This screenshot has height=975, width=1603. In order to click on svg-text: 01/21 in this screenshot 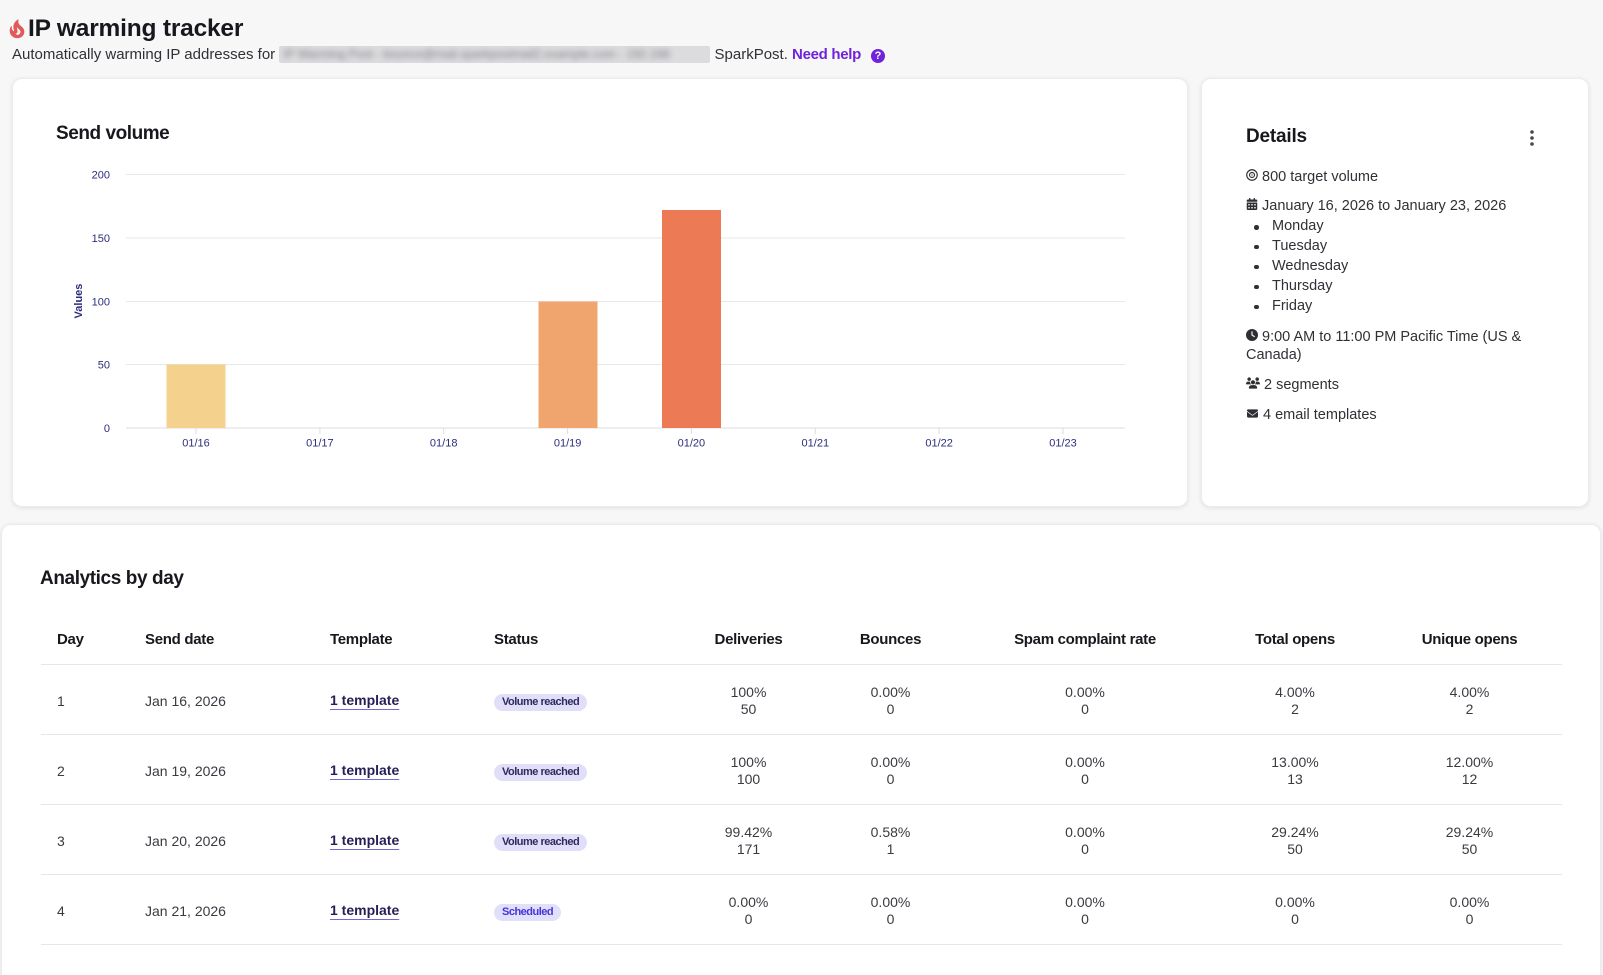, I will do `click(816, 444)`.